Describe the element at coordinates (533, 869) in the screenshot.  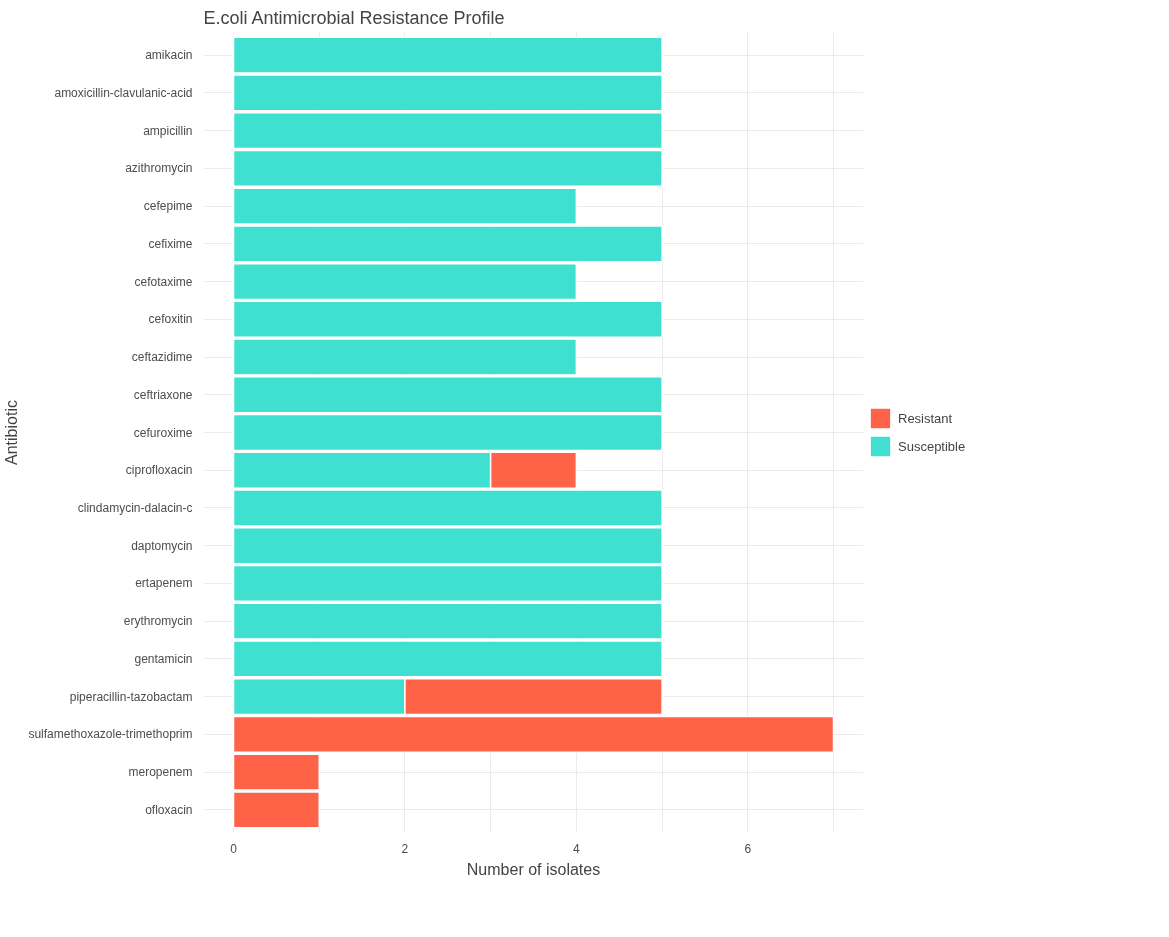
I see `x-axis-title: Number of isolates` at that location.